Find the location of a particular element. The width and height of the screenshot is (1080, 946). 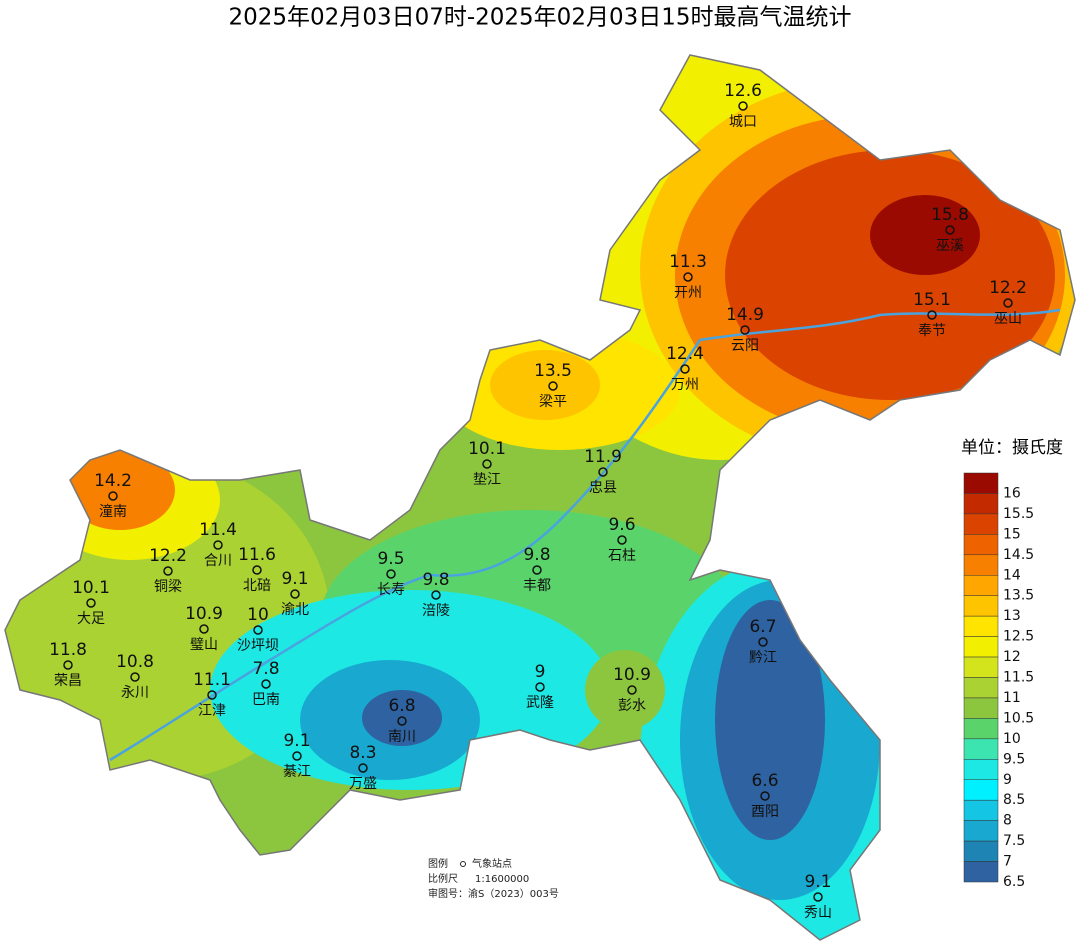

station-name: 彭水 is located at coordinates (632, 706).